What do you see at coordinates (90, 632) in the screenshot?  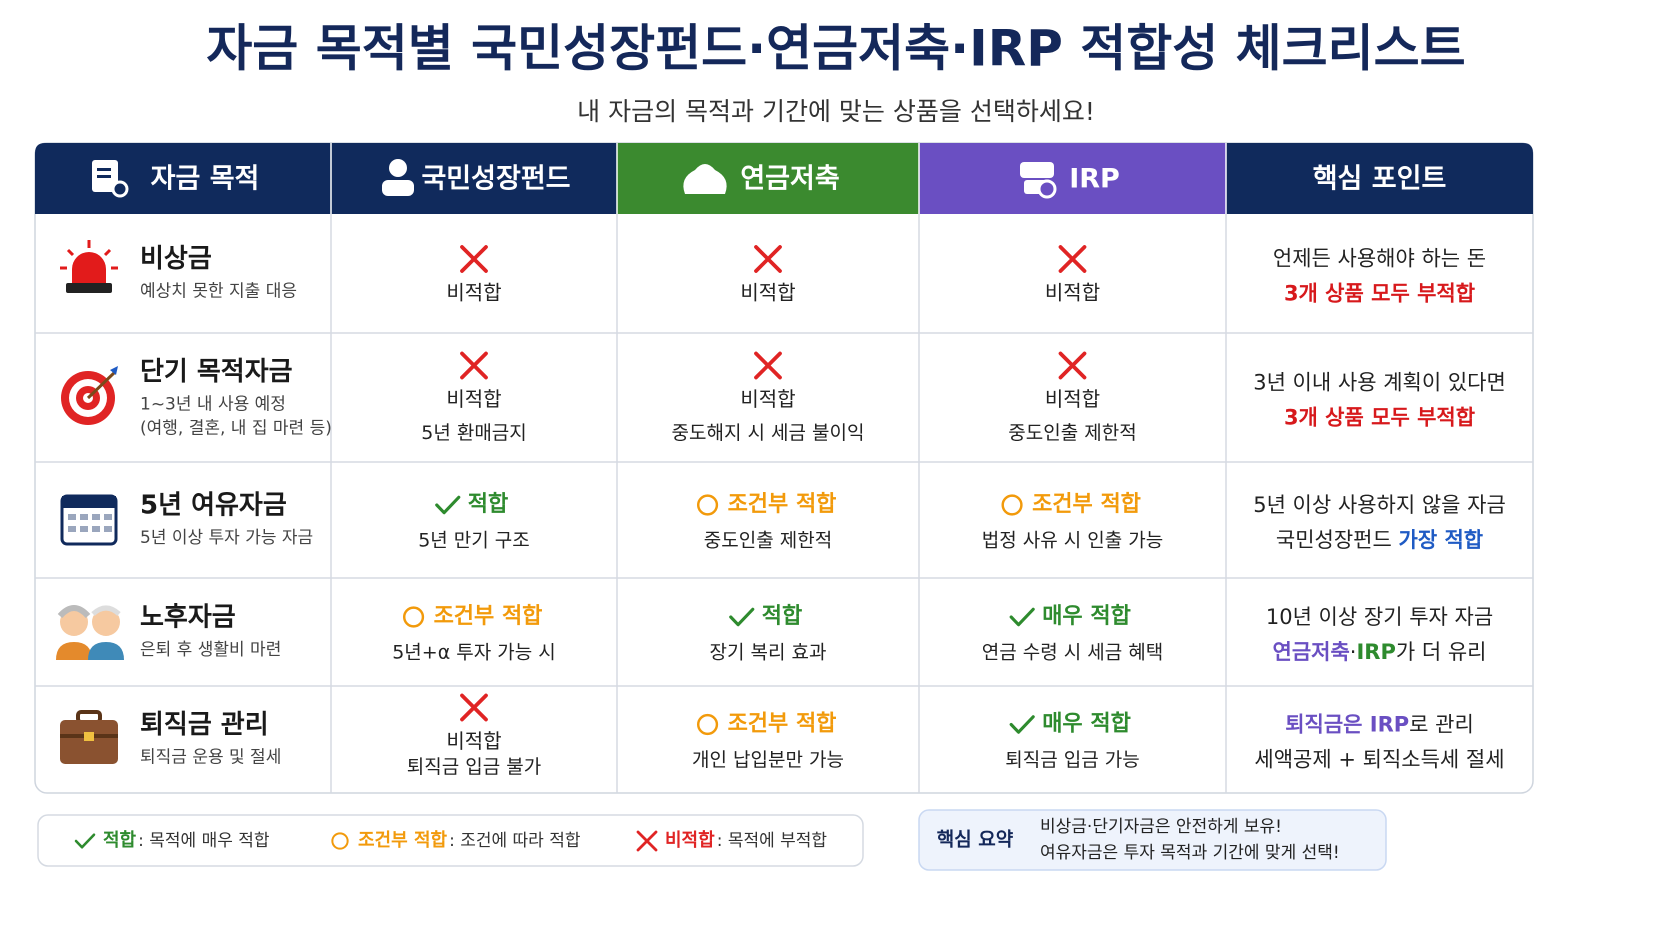 I see `row-icon-elderly` at bounding box center [90, 632].